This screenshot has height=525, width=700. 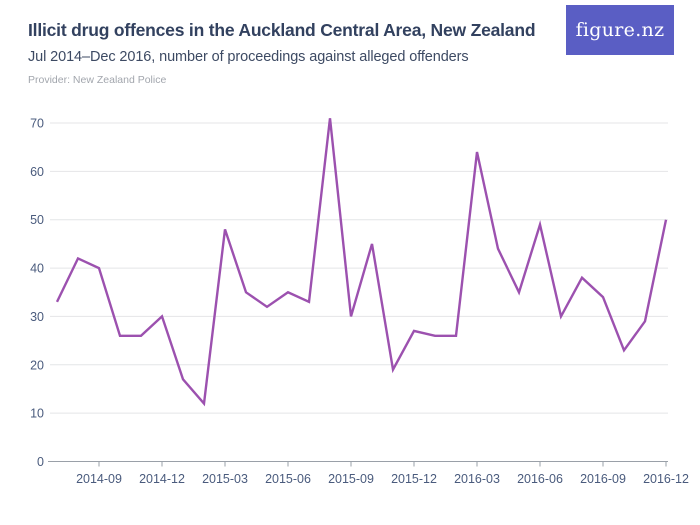 What do you see at coordinates (37, 269) in the screenshot?
I see `y-tick-label: 40` at bounding box center [37, 269].